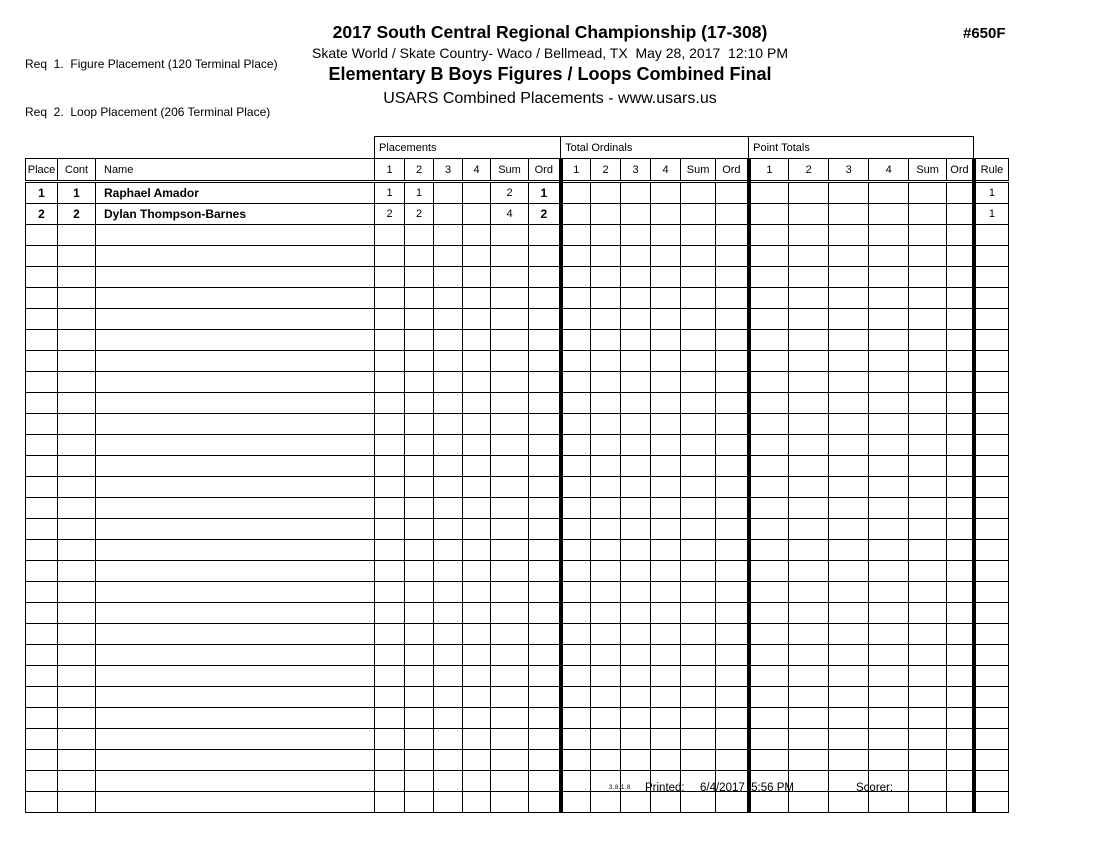 The height and width of the screenshot is (850, 1100). I want to click on cell-placements-2: 1, so click(419, 192).